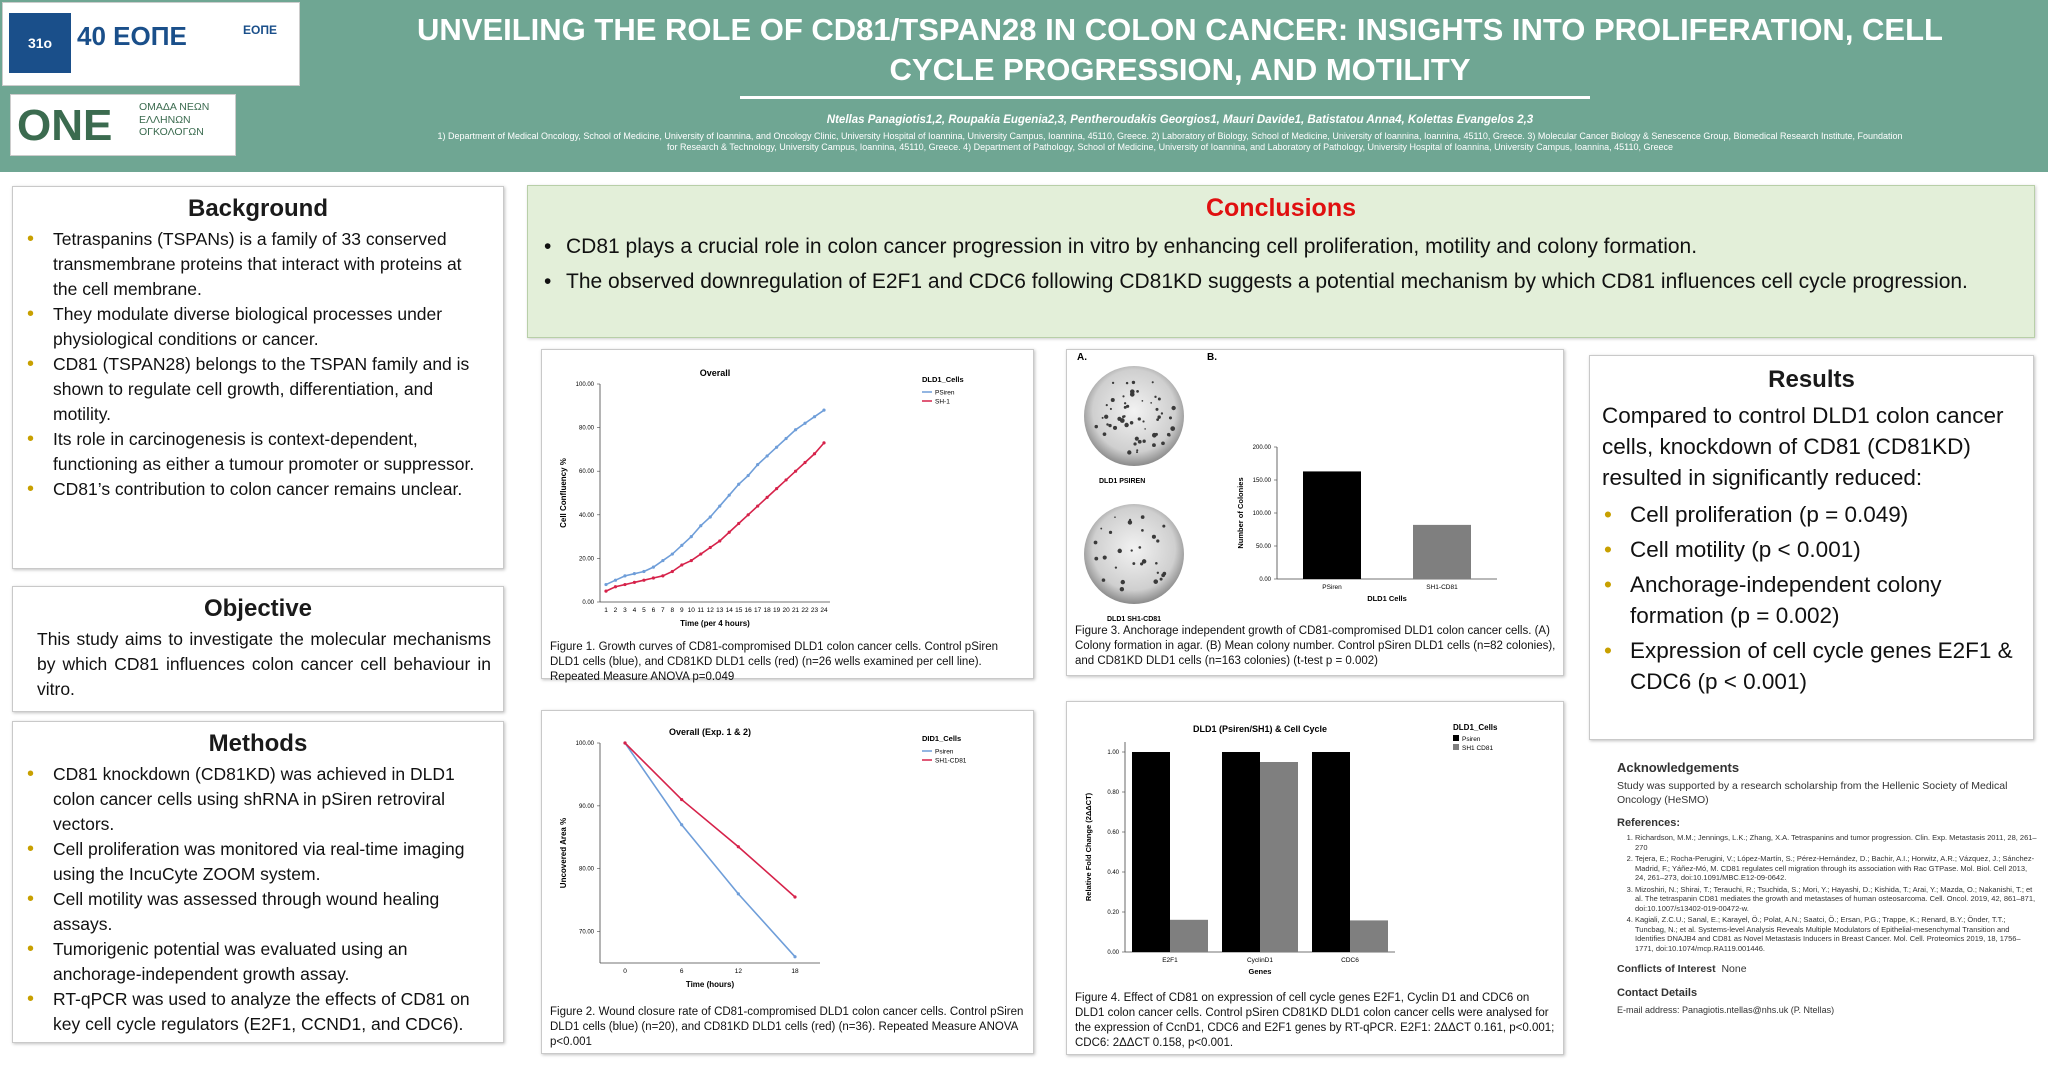 The height and width of the screenshot is (1067, 2048). I want to click on x-tick-label: 3, so click(625, 610).